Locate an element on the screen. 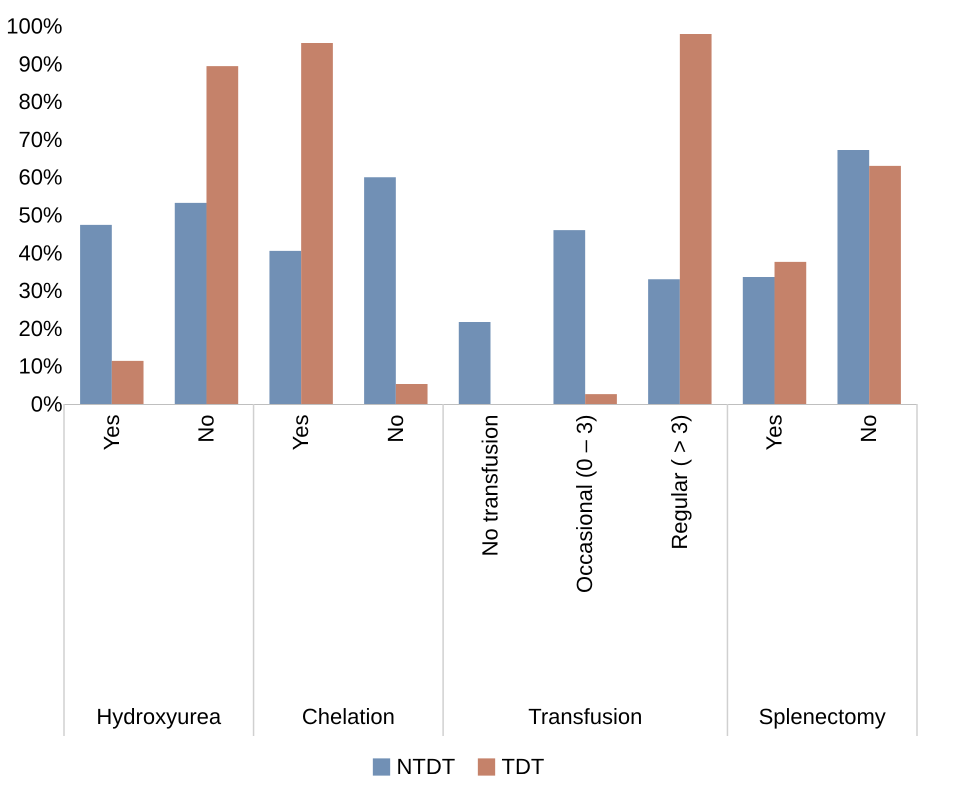  x-tick-label: Regular ( > 3) is located at coordinates (679, 482).